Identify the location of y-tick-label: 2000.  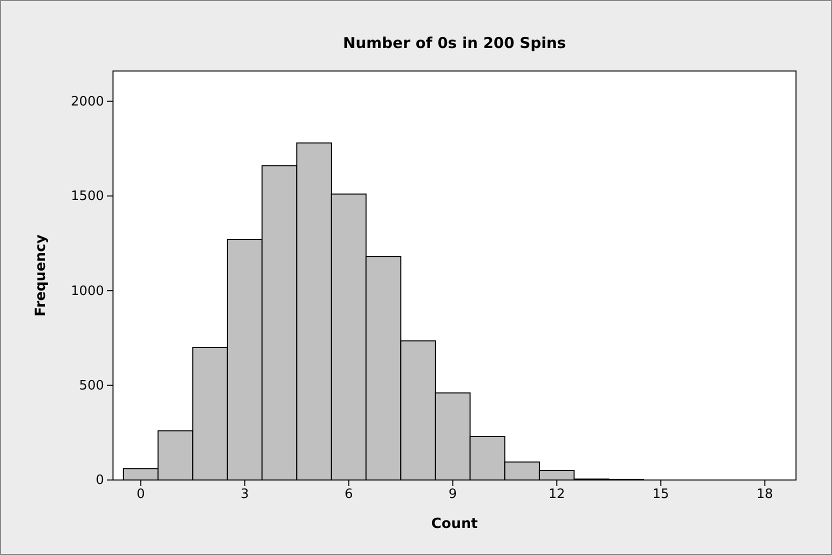
(87, 102).